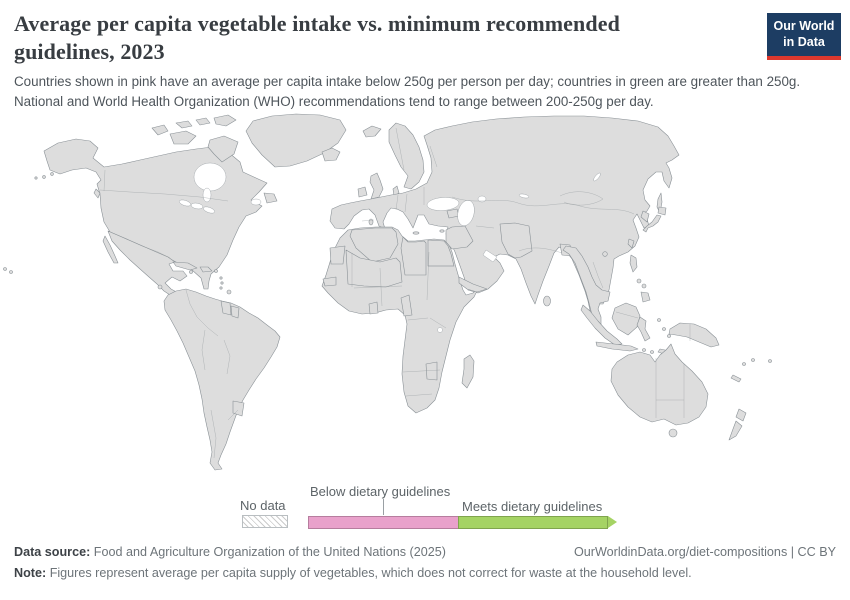 This screenshot has width=850, height=600. Describe the element at coordinates (406, 156) in the screenshot. I see `region-scandinavia` at that location.